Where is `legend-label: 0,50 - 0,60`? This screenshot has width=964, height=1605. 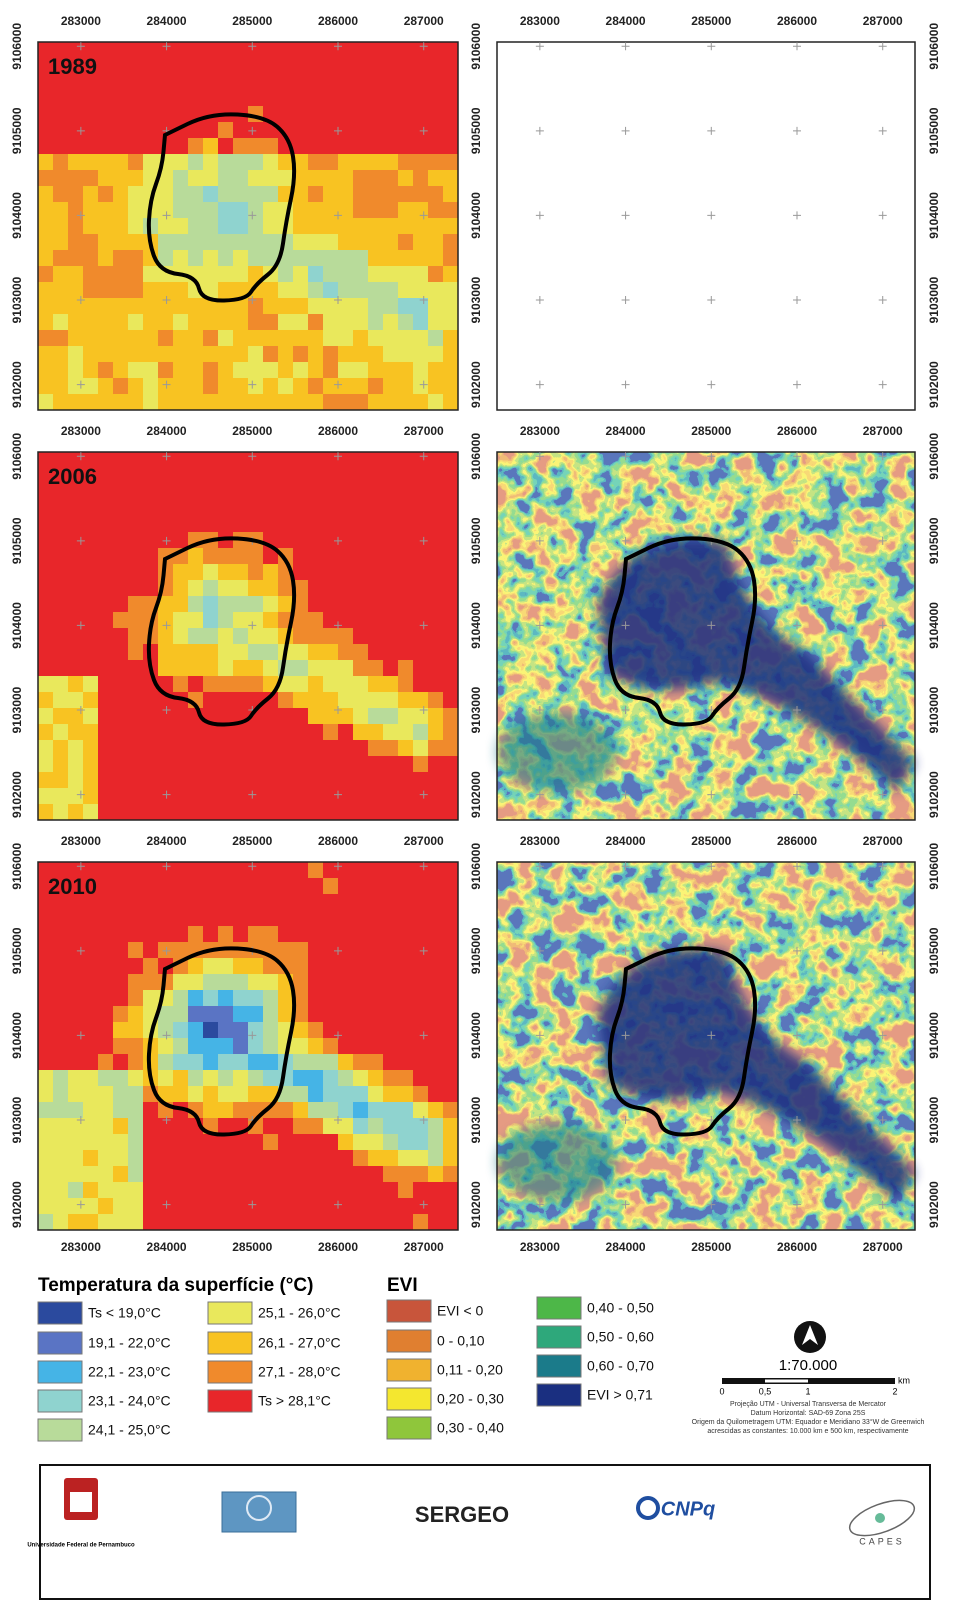
legend-label: 0,50 - 0,60 is located at coordinates (620, 1337).